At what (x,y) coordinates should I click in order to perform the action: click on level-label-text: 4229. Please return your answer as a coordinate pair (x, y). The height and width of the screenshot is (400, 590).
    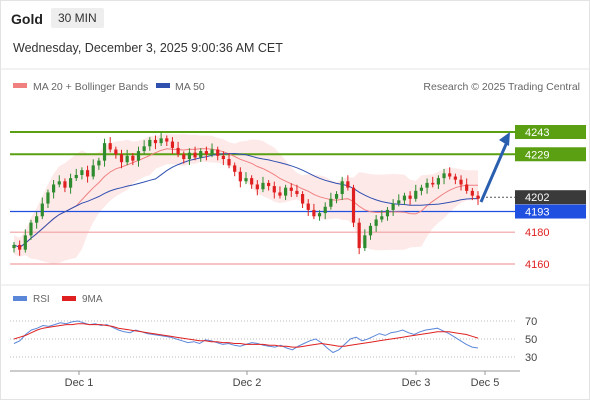
    Looking at the image, I should click on (537, 155).